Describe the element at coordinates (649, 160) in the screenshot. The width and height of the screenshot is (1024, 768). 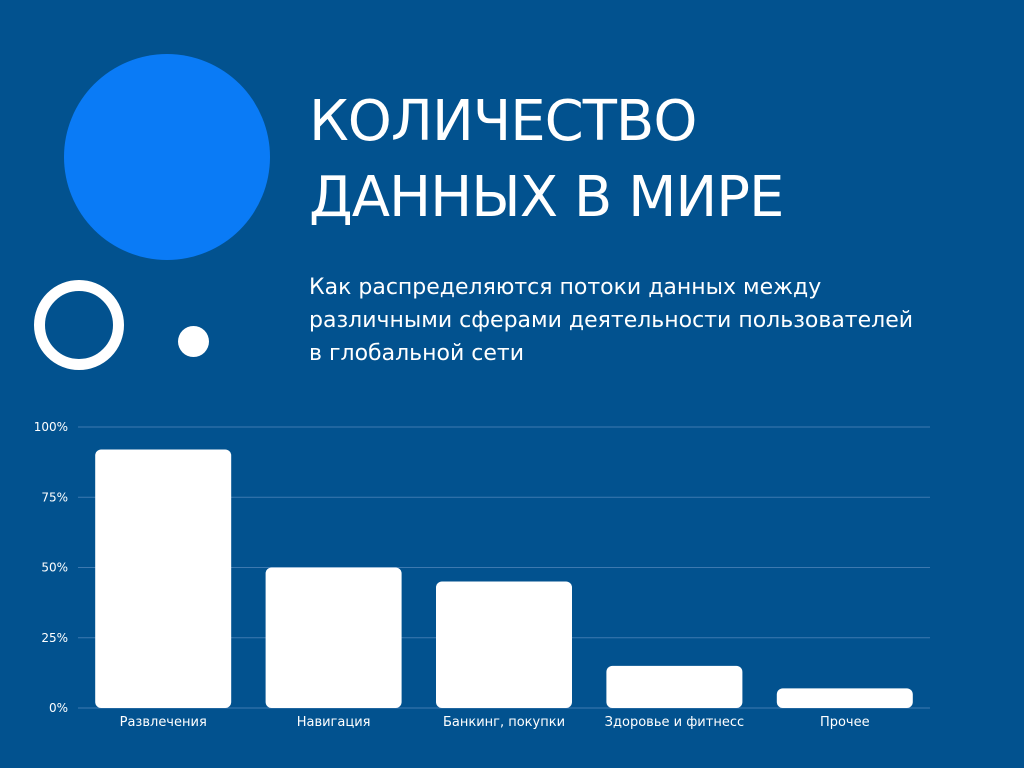
I see `page-title: КОЛИЧЕСТВО ДАННЫХ В МИРЕ` at that location.